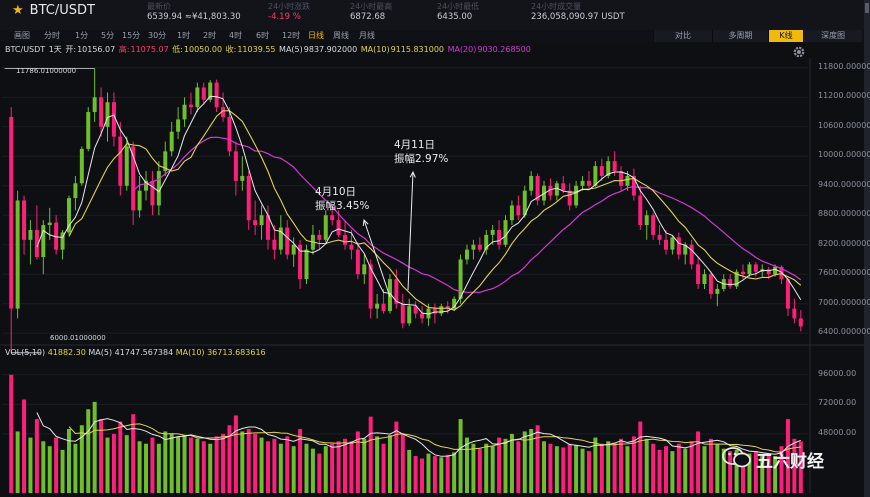 Image resolution: width=870 pixels, height=497 pixels. I want to click on interval-toolbar, so click(432, 36).